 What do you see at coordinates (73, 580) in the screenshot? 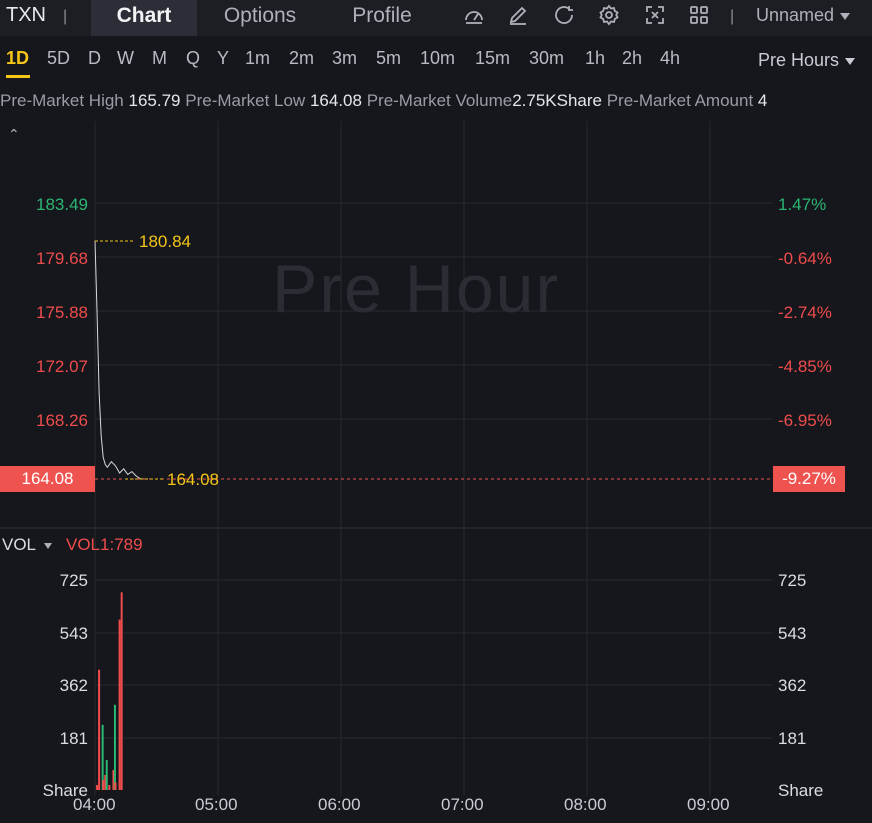
I see `volume-axis-left-label: 725` at bounding box center [73, 580].